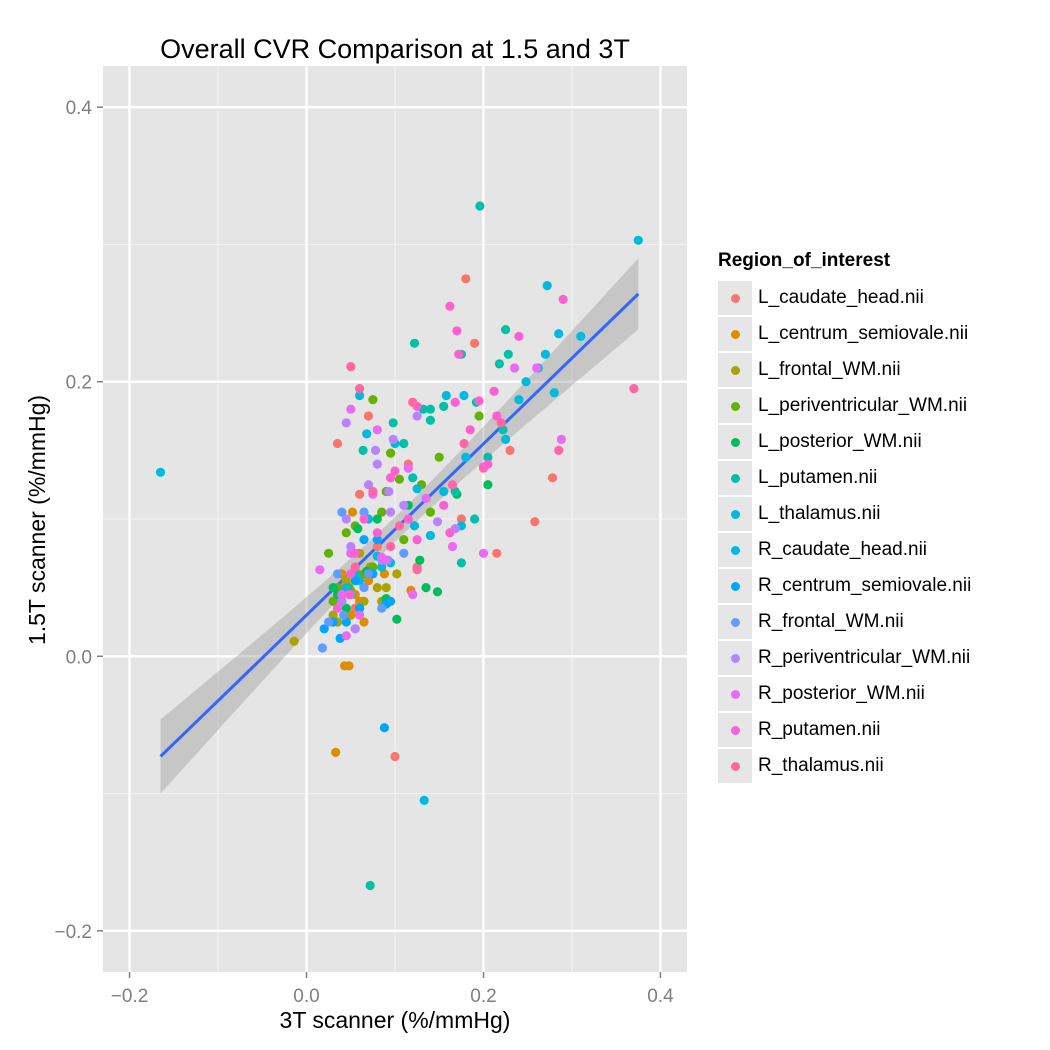 This screenshot has height=1050, width=1050. I want to click on y-tick-label: 0.2, so click(79, 383).